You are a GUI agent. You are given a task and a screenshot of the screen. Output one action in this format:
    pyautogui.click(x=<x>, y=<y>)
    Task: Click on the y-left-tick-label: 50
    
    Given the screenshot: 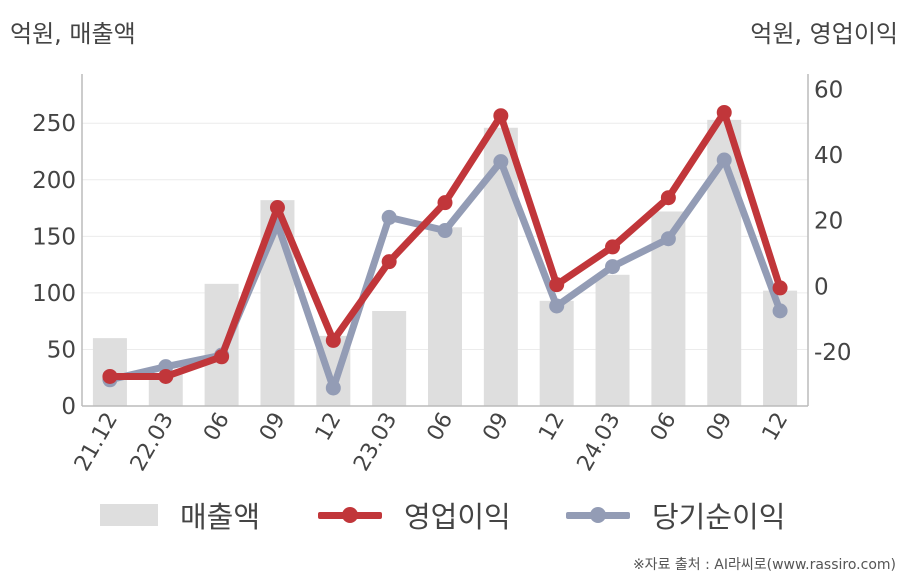 What is the action you would take?
    pyautogui.click(x=61, y=350)
    